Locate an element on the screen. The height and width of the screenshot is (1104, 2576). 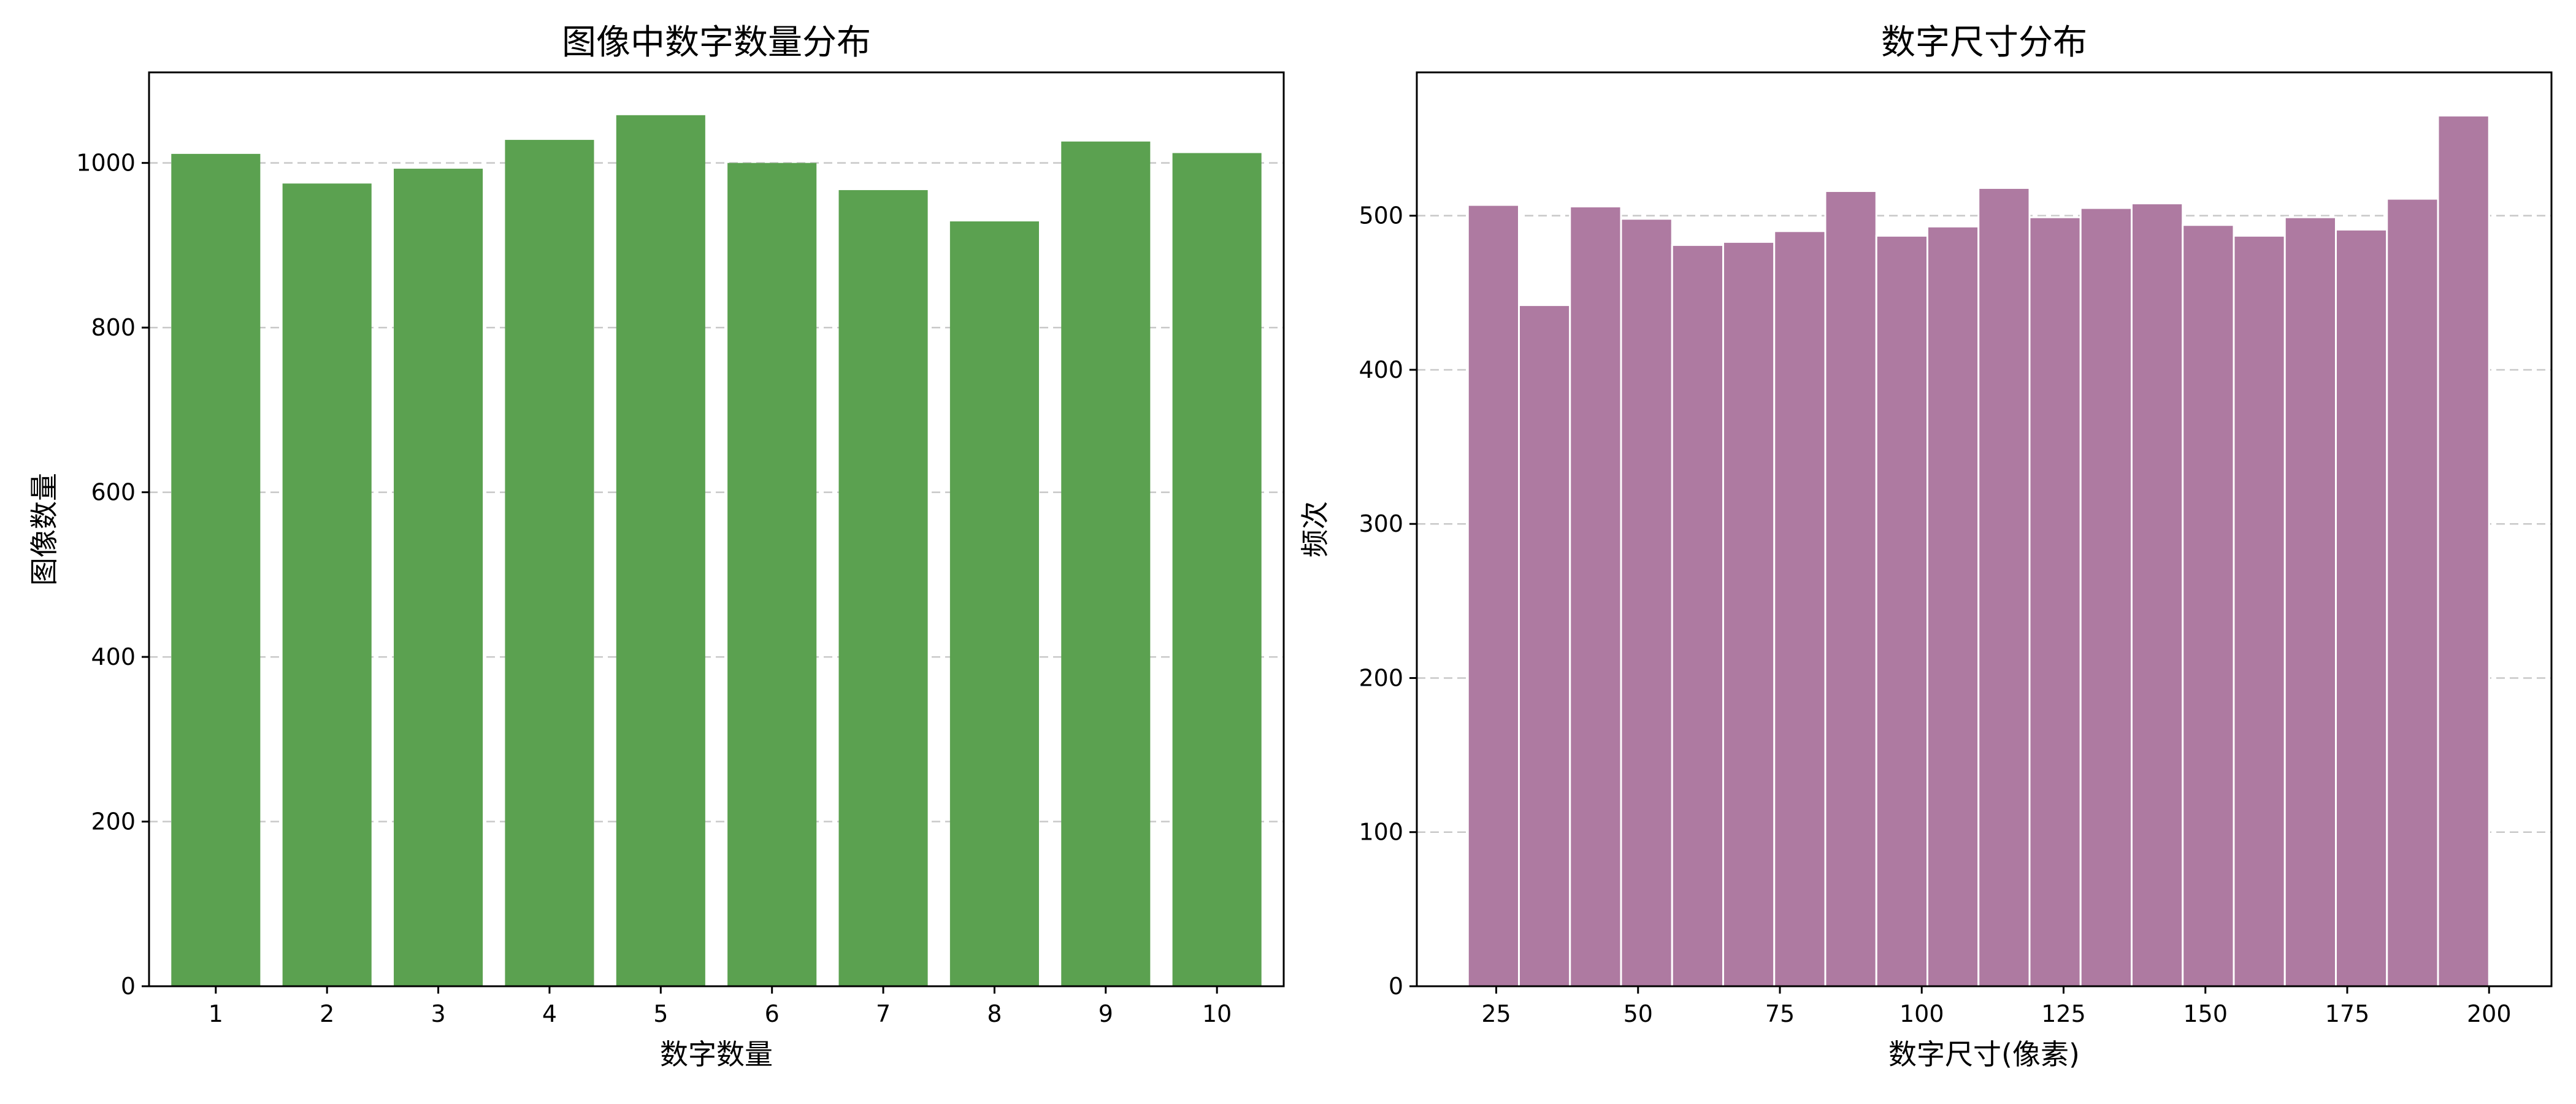
x-tick-label: 150 is located at coordinates (2205, 1013).